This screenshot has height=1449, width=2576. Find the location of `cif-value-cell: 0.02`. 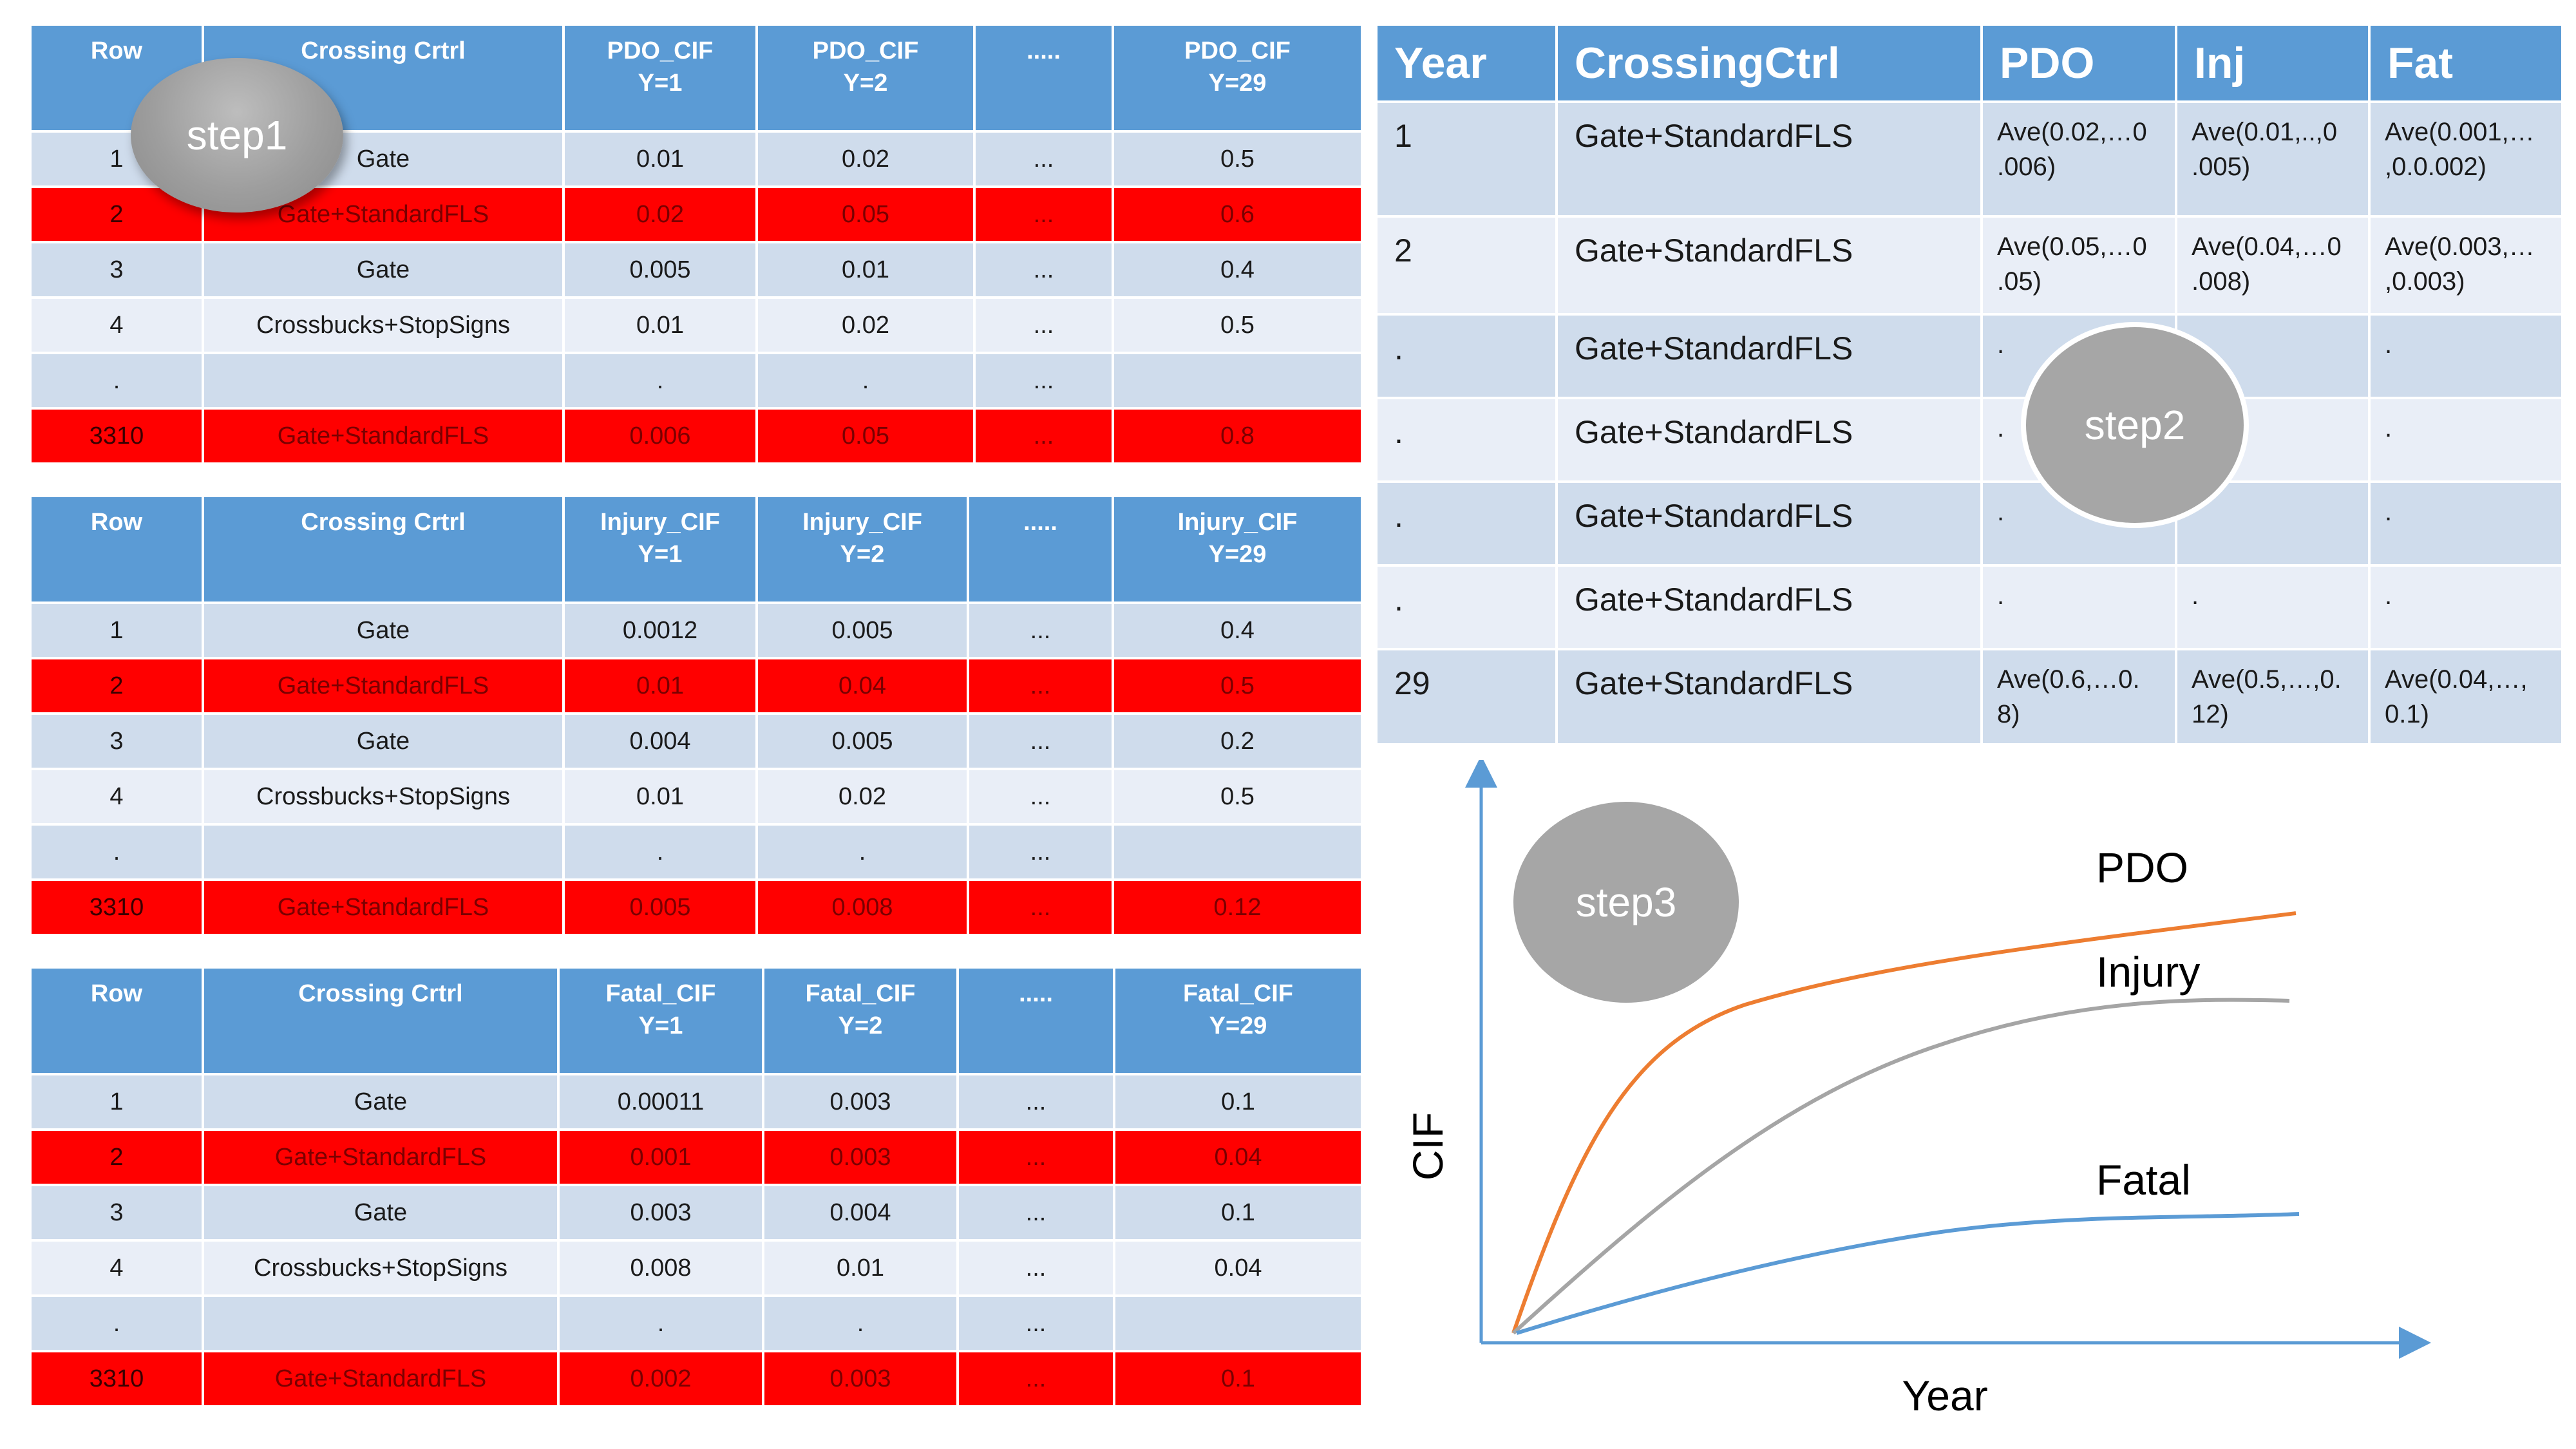

cif-value-cell: 0.02 is located at coordinates (862, 797).